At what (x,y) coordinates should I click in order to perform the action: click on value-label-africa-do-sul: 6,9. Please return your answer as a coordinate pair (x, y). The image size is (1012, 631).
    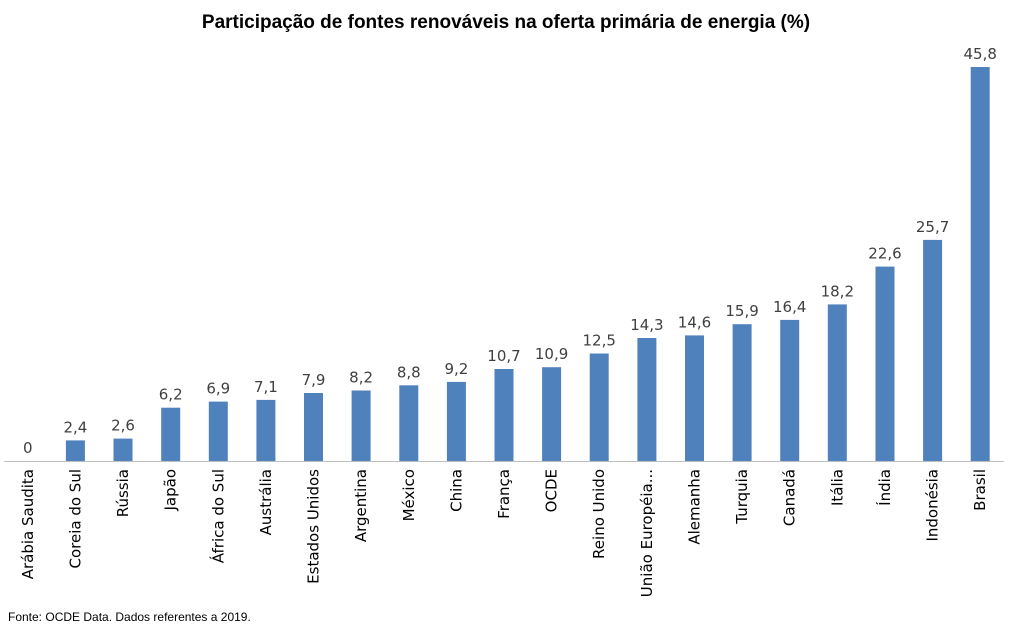
    Looking at the image, I should click on (218, 389).